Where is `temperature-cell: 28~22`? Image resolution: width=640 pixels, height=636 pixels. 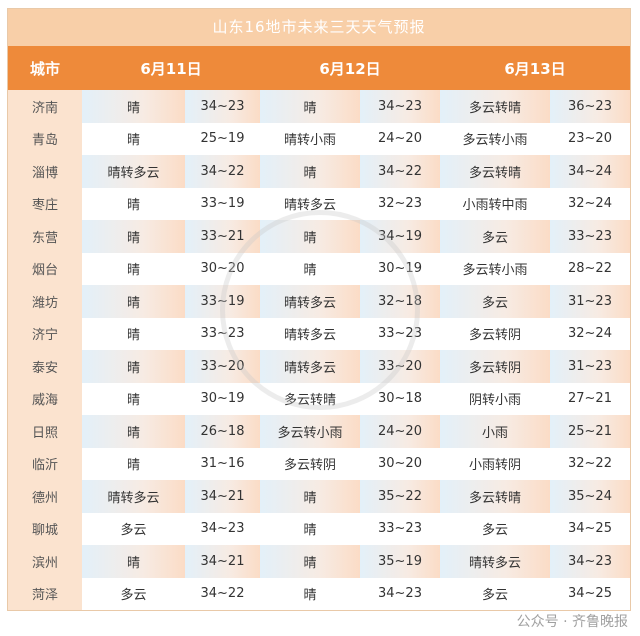
temperature-cell: 28~22 is located at coordinates (590, 268).